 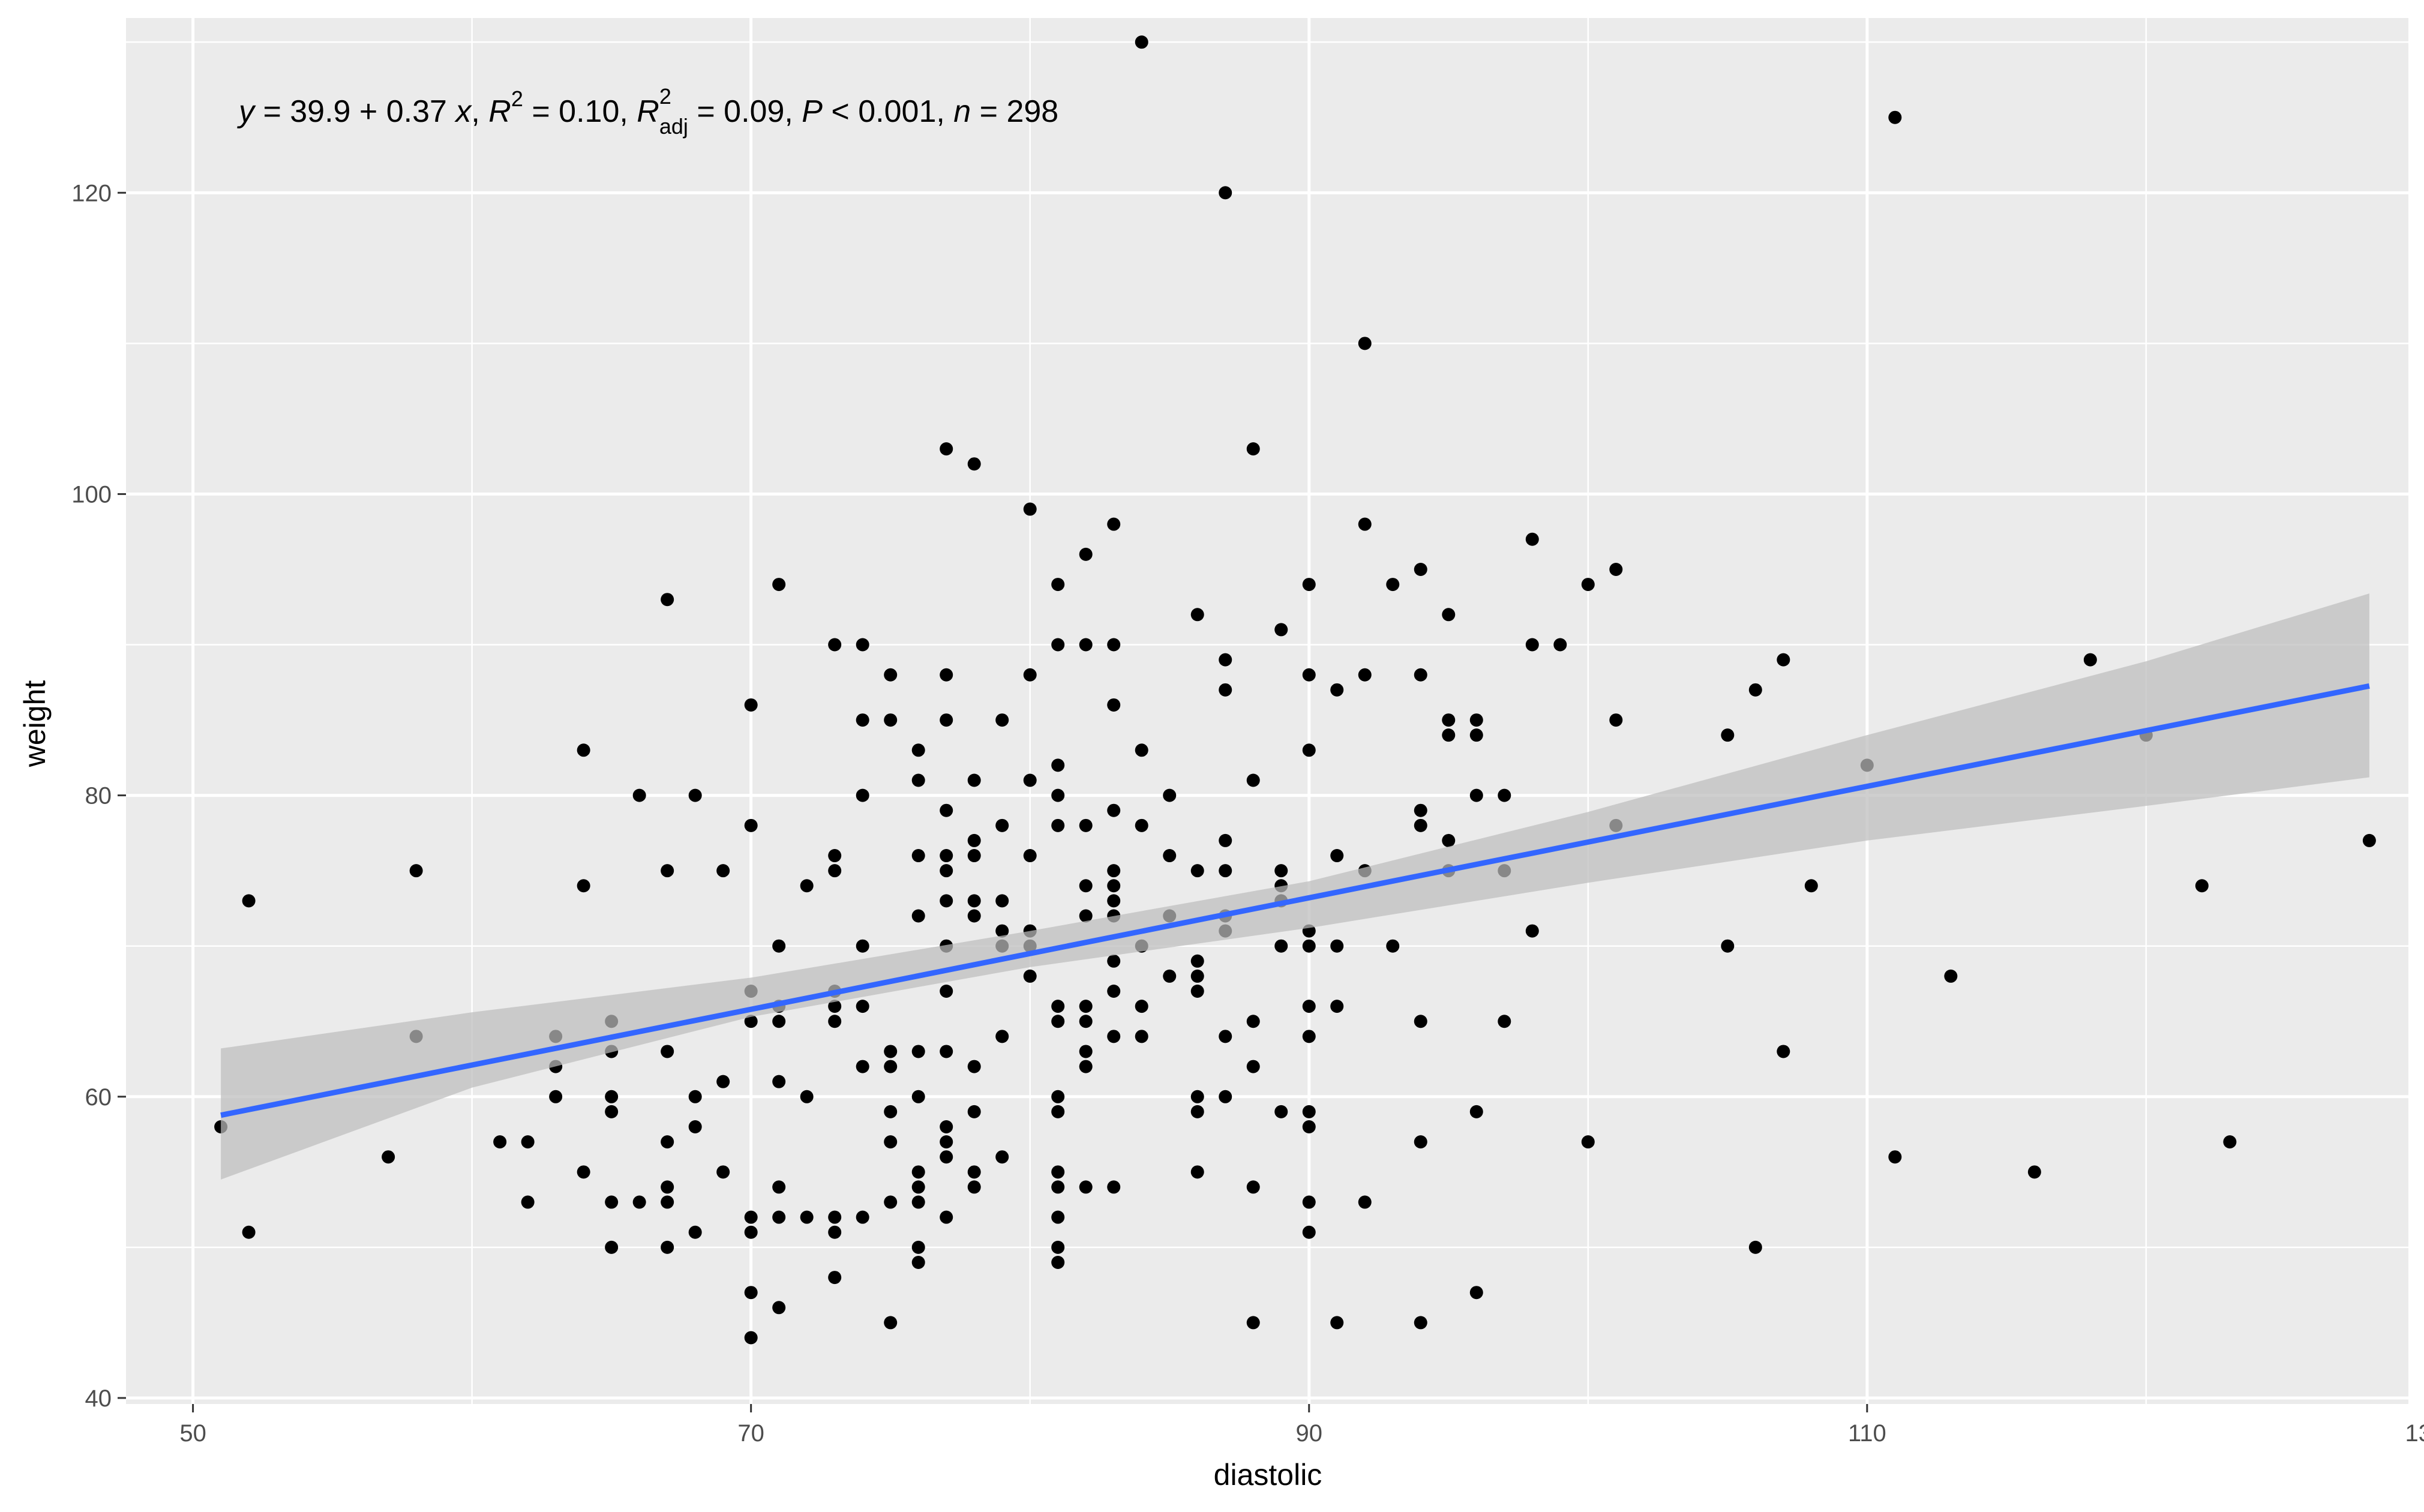 What do you see at coordinates (745, 111) in the screenshot?
I see `annot-radj-value: = 0.09,` at bounding box center [745, 111].